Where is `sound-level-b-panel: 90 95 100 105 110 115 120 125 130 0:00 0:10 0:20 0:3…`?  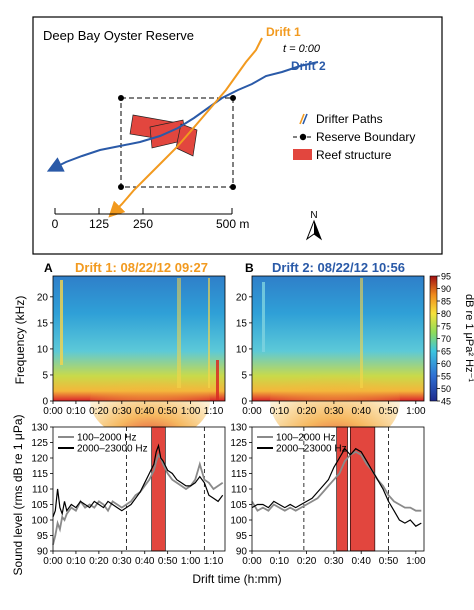
sound-level-b-panel: 90 95 100 105 110 115 120 125 130 0:00 0:10 0:20 0:3… is located at coordinates (328, 495).